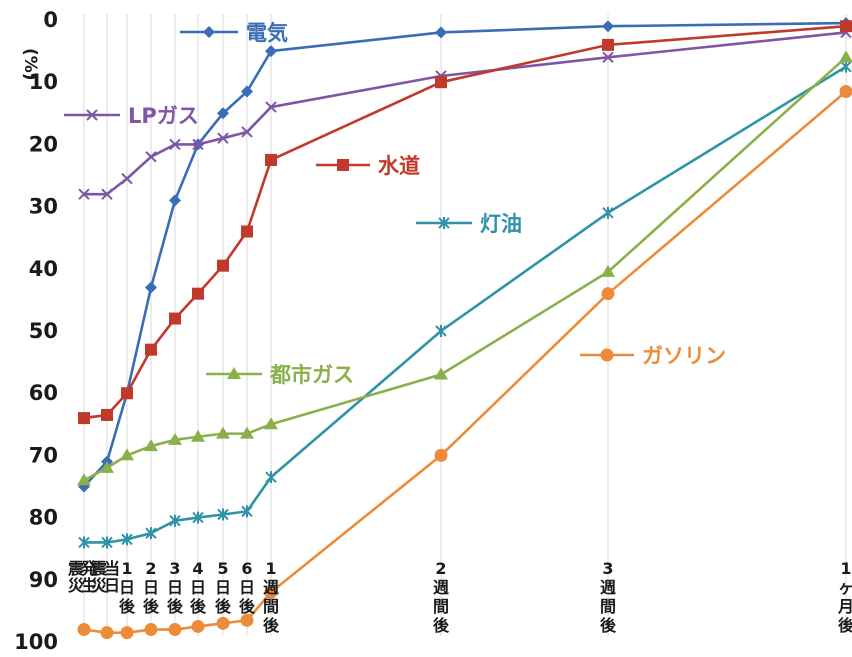  I want to click on legend-item: 灯油, so click(469, 224).